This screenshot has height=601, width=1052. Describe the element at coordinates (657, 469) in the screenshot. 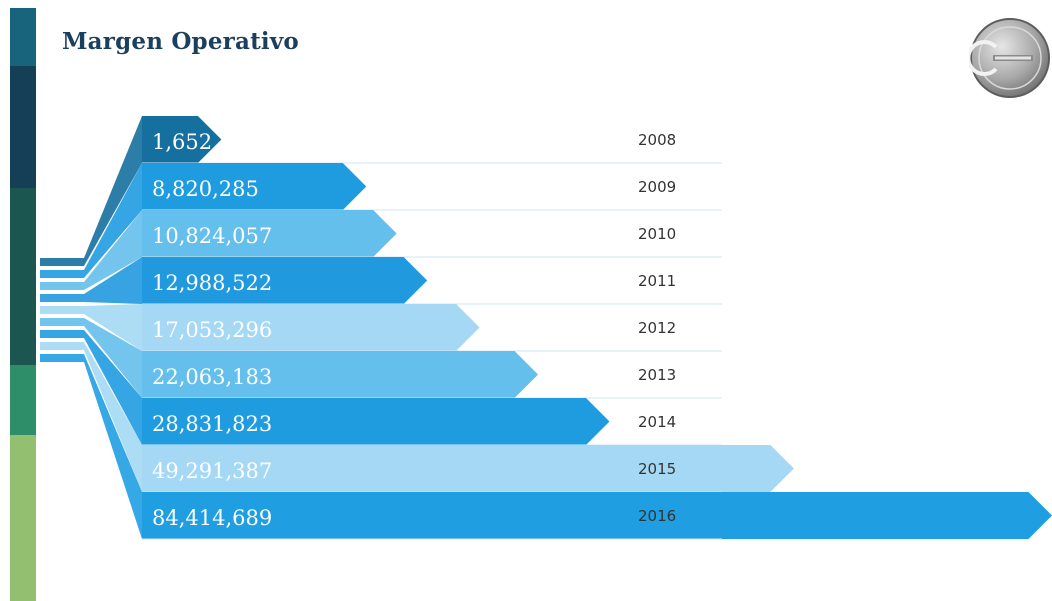

I see `year-label-2015: 2015` at that location.